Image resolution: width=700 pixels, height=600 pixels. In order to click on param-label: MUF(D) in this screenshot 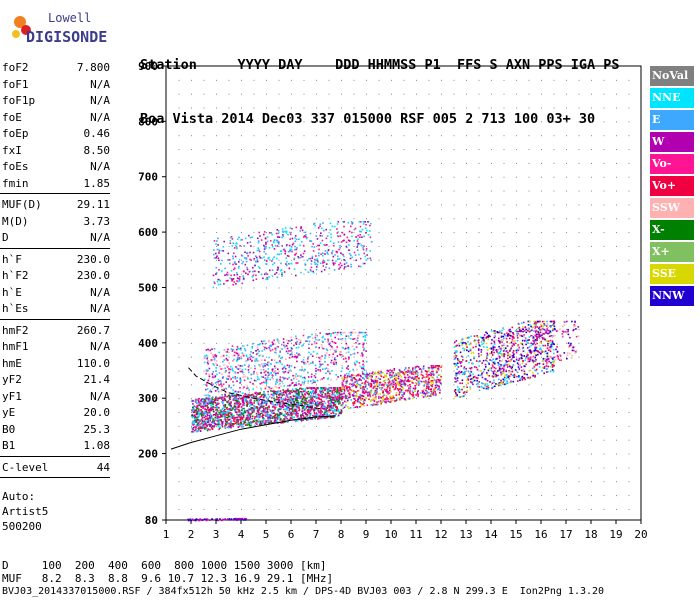, I will do `click(22, 204)`.